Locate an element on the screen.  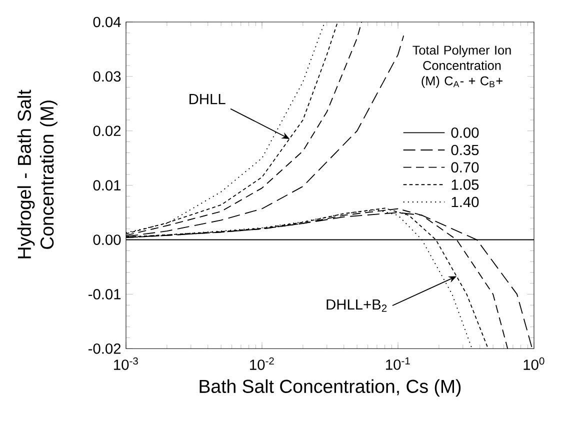
x-axis-title: Bath Salt Concentration, Cs (M) is located at coordinates (330, 388).